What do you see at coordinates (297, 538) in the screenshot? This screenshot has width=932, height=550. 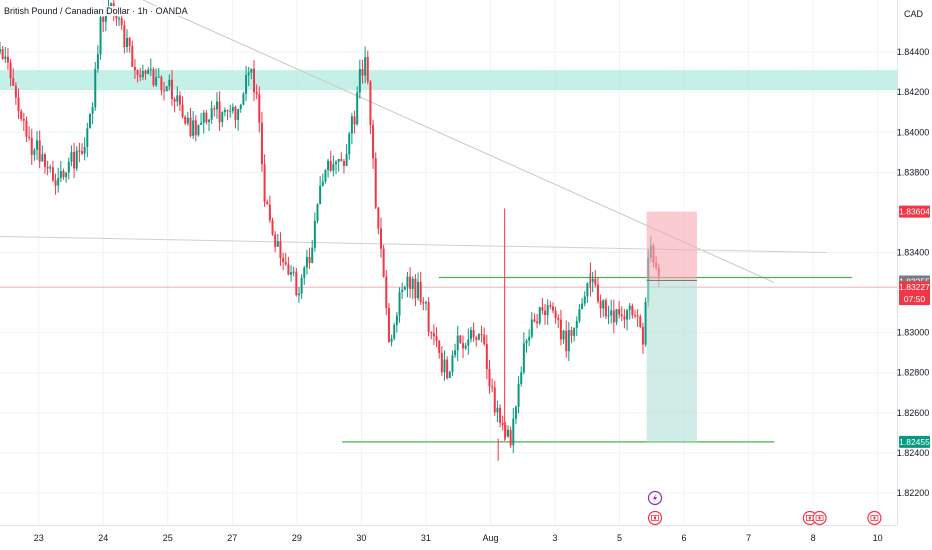 I see `time-tick-label: 29` at bounding box center [297, 538].